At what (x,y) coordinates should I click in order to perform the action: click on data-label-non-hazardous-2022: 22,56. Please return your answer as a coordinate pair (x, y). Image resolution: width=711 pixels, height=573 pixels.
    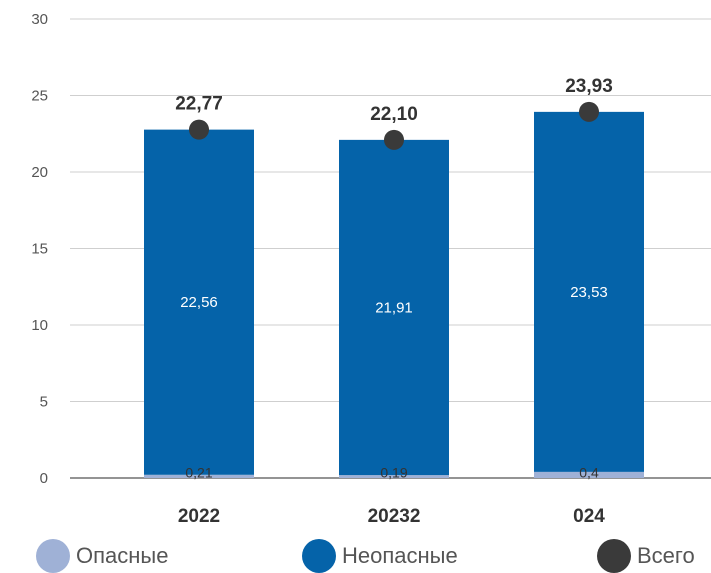
    Looking at the image, I should click on (199, 302).